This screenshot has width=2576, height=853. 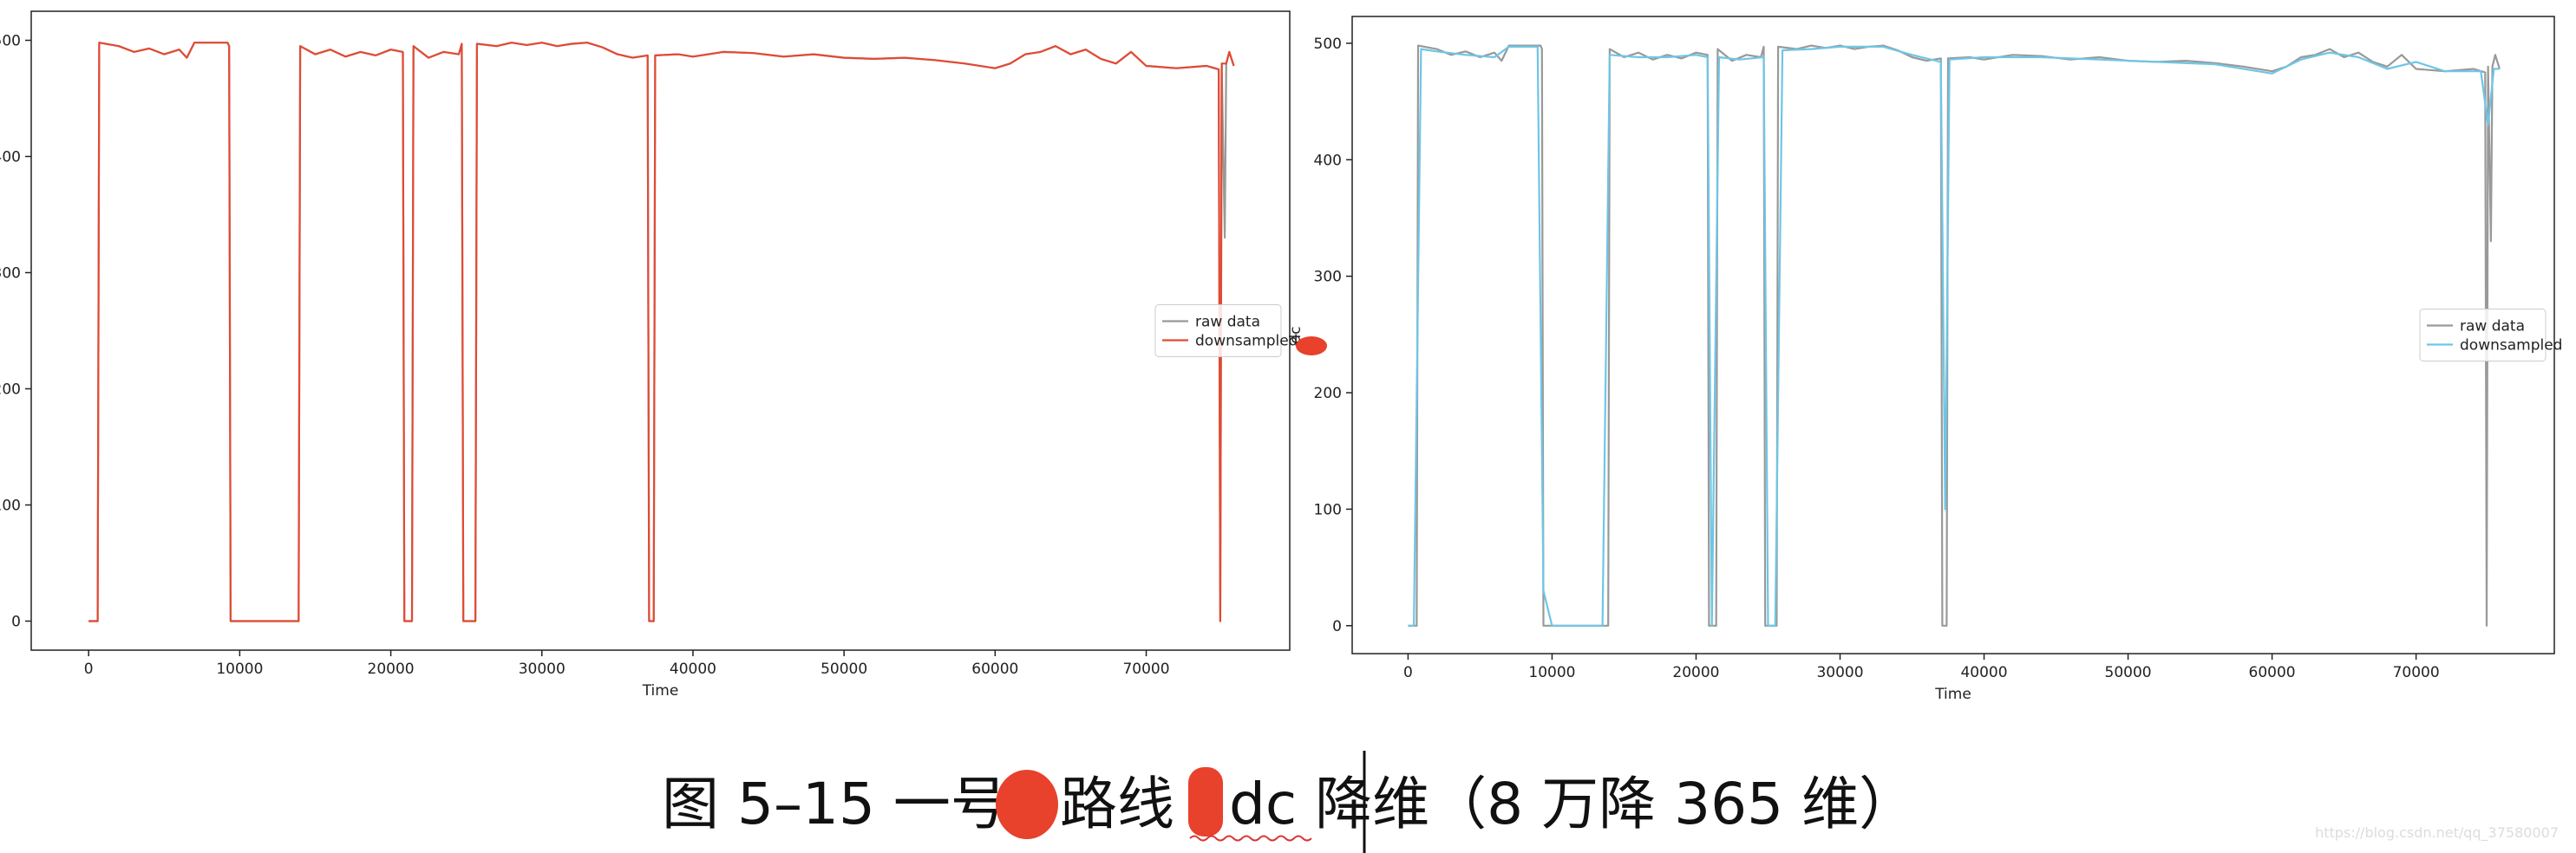 What do you see at coordinates (1572, 804) in the screenshot?
I see `caption-part: dc 降维（8 万降 365 维）` at bounding box center [1572, 804].